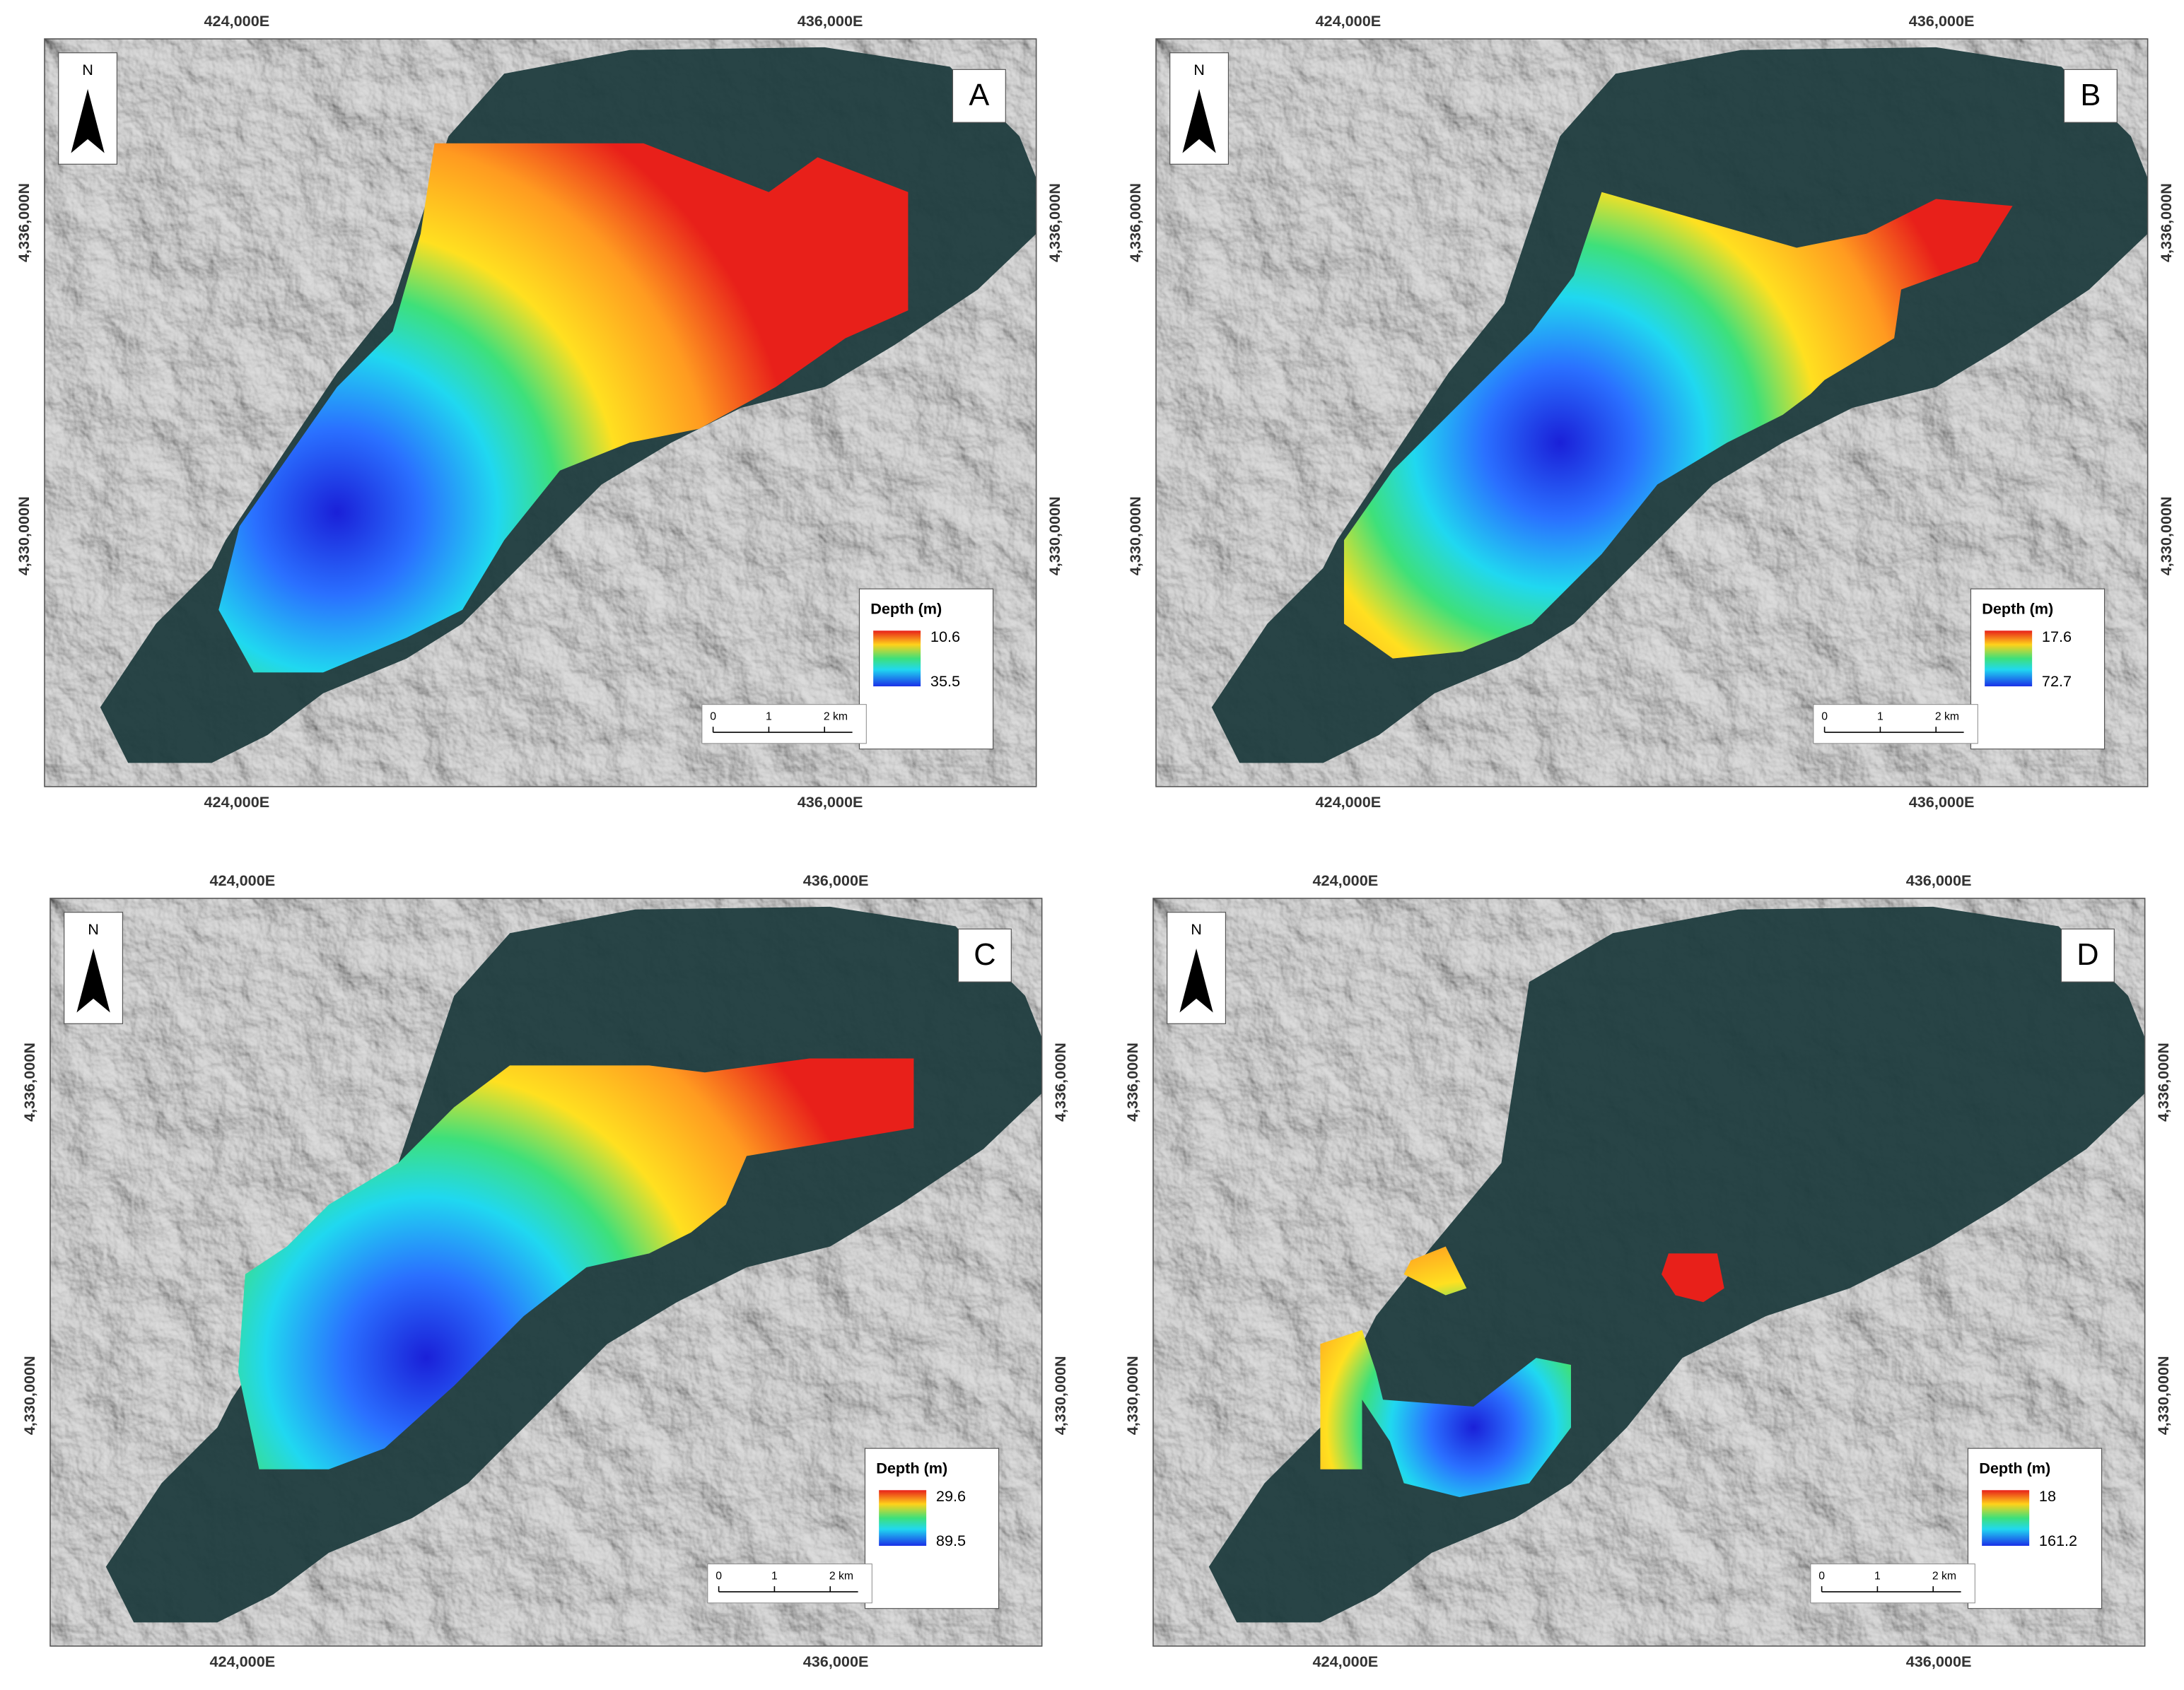 This screenshot has height=1690, width=2184. Describe the element at coordinates (2057, 681) in the screenshot. I see `legend-min: 72.7` at that location.